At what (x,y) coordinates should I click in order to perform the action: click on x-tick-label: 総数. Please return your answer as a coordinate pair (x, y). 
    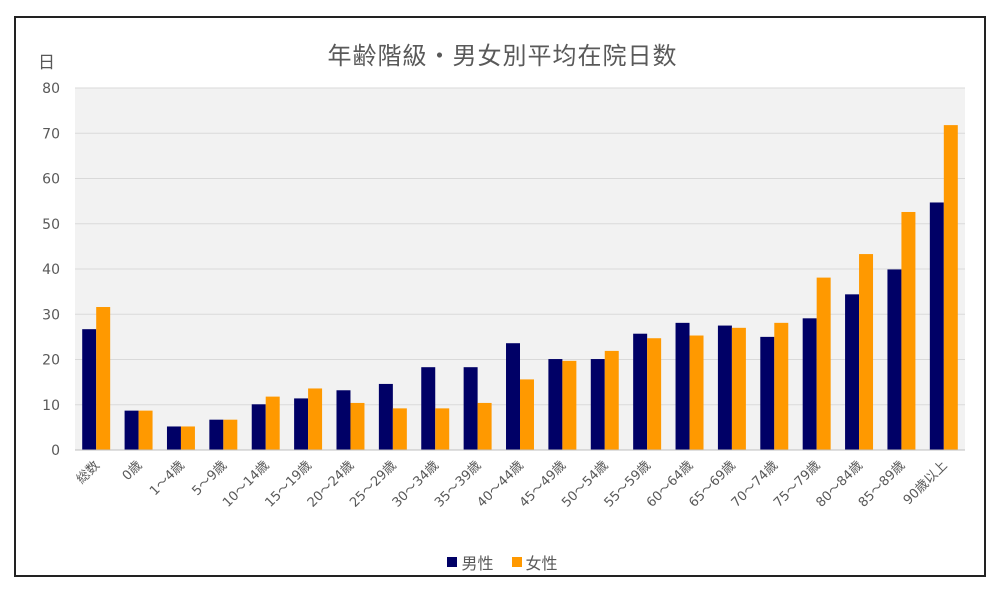
    Looking at the image, I should click on (88, 472).